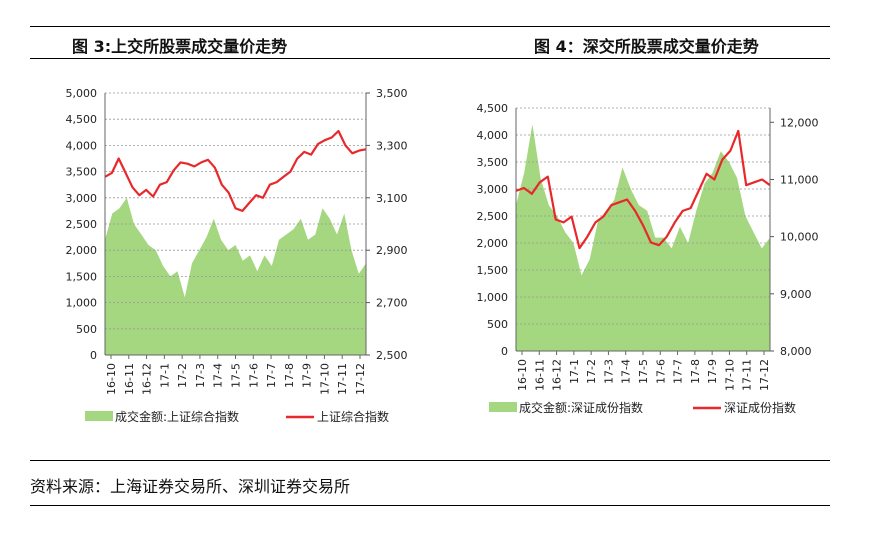 This screenshot has width=891, height=550. I want to click on legend-line-label: 上证综合指数, so click(353, 416).